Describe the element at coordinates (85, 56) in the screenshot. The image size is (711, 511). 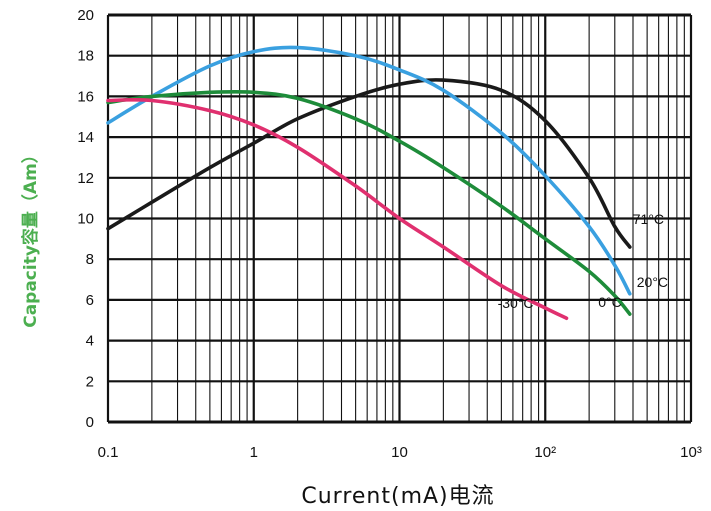
I see `y-tick-label: 18` at that location.